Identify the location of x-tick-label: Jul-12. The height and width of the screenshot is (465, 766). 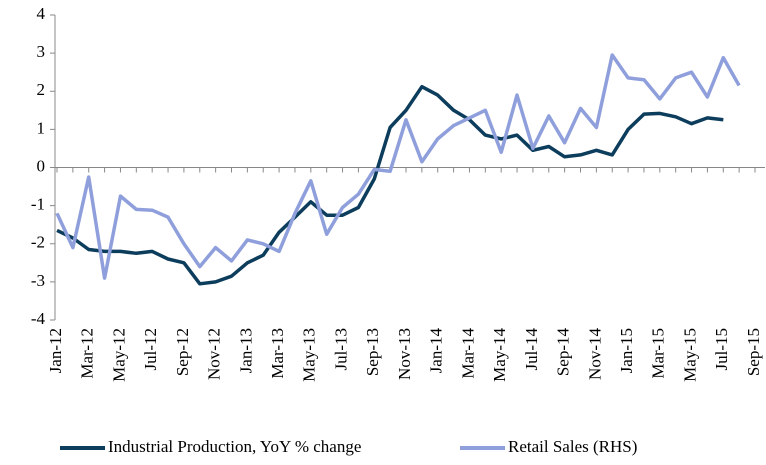
(150, 349).